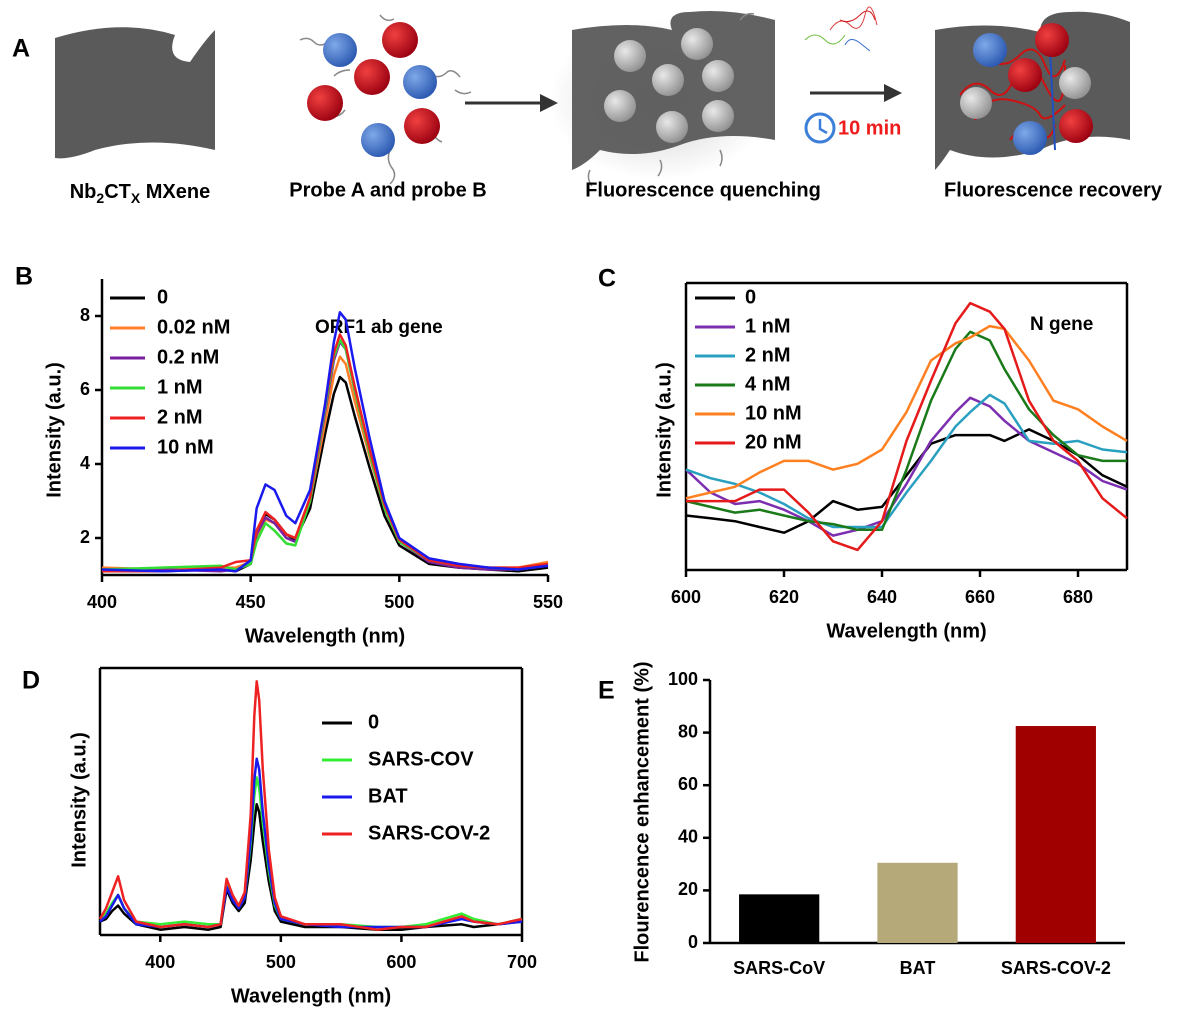 The height and width of the screenshot is (1031, 1180). I want to click on legend-label: 4 nM, so click(768, 384).